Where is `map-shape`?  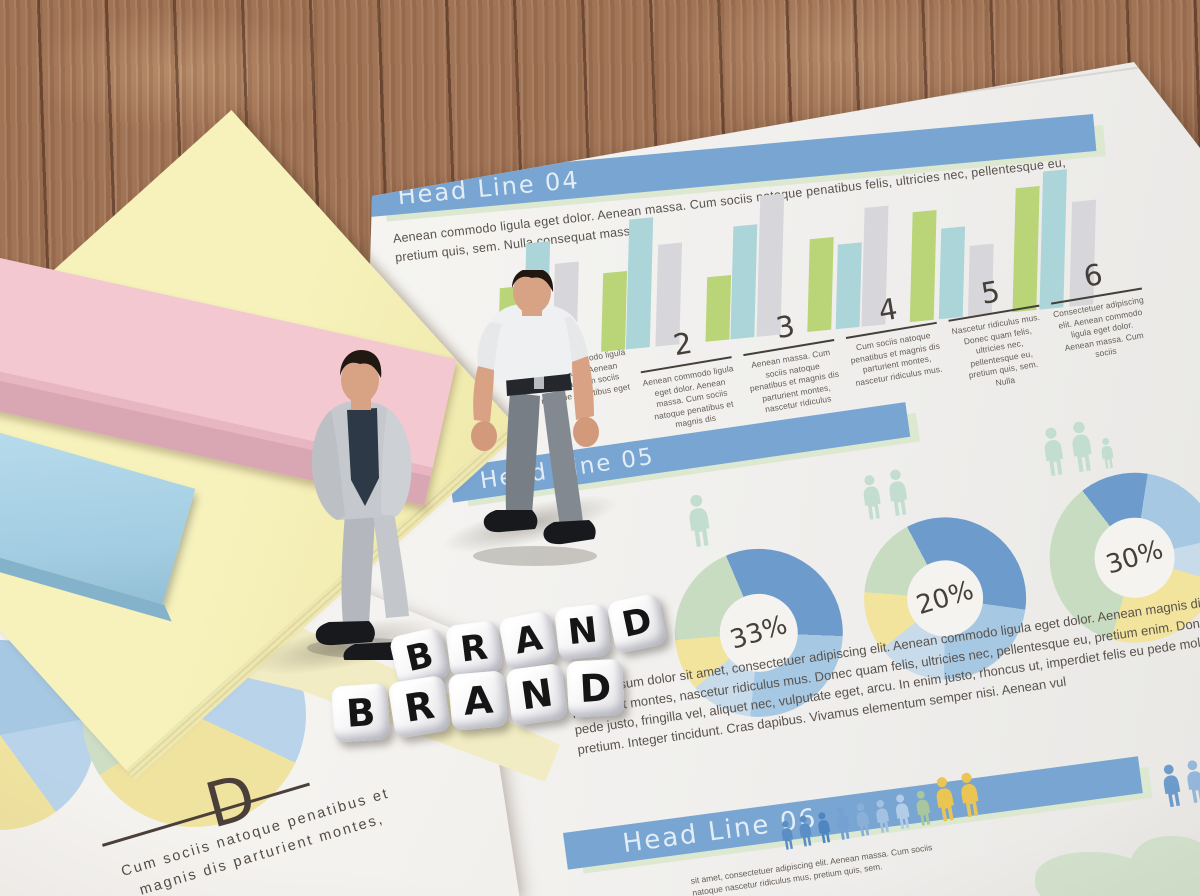 map-shape is located at coordinates (1165, 866).